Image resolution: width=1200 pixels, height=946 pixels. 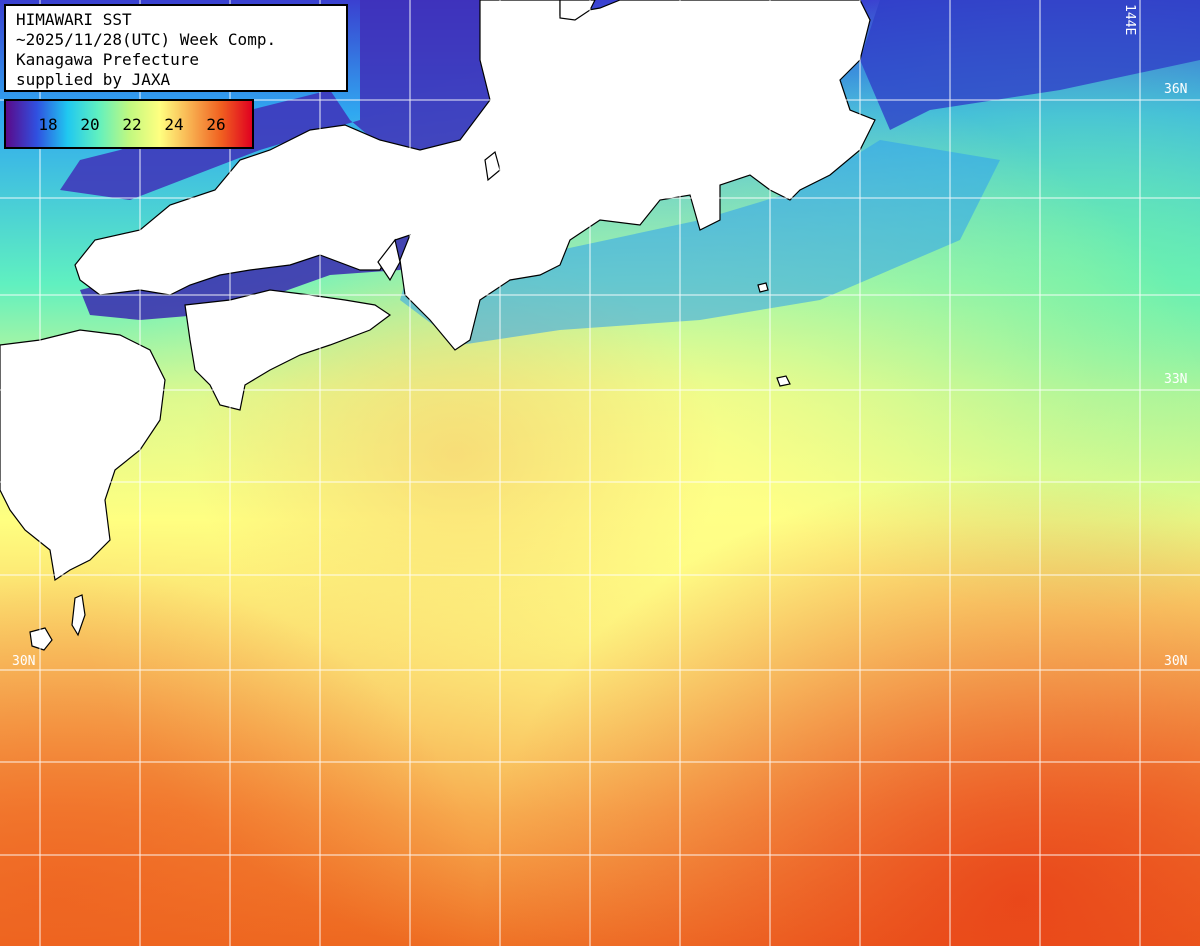 What do you see at coordinates (78, 615) in the screenshot?
I see `land-yakushima` at bounding box center [78, 615].